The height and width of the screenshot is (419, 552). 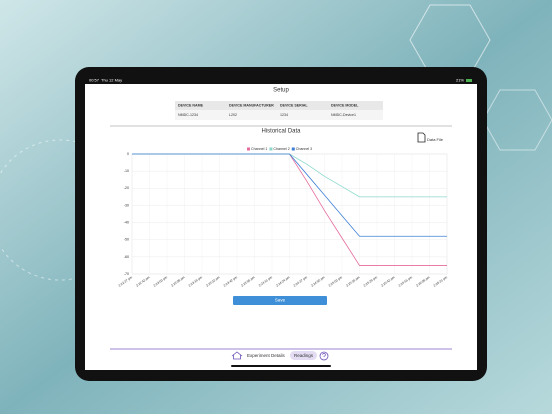 I want to click on table-header, so click(x=279, y=105).